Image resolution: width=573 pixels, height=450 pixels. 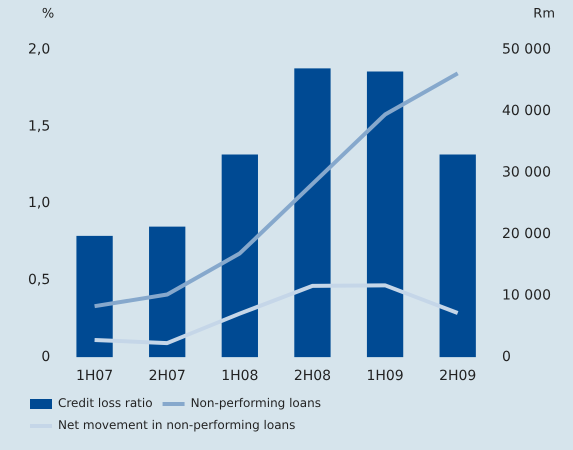 What do you see at coordinates (239, 376) in the screenshot?
I see `x-tick-label: 1H08` at bounding box center [239, 376].